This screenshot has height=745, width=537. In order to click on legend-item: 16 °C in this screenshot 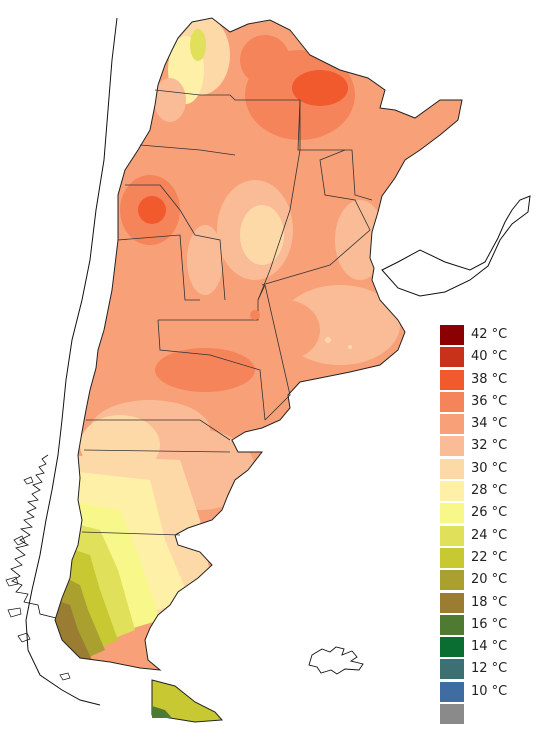, I will do `click(485, 625)`.